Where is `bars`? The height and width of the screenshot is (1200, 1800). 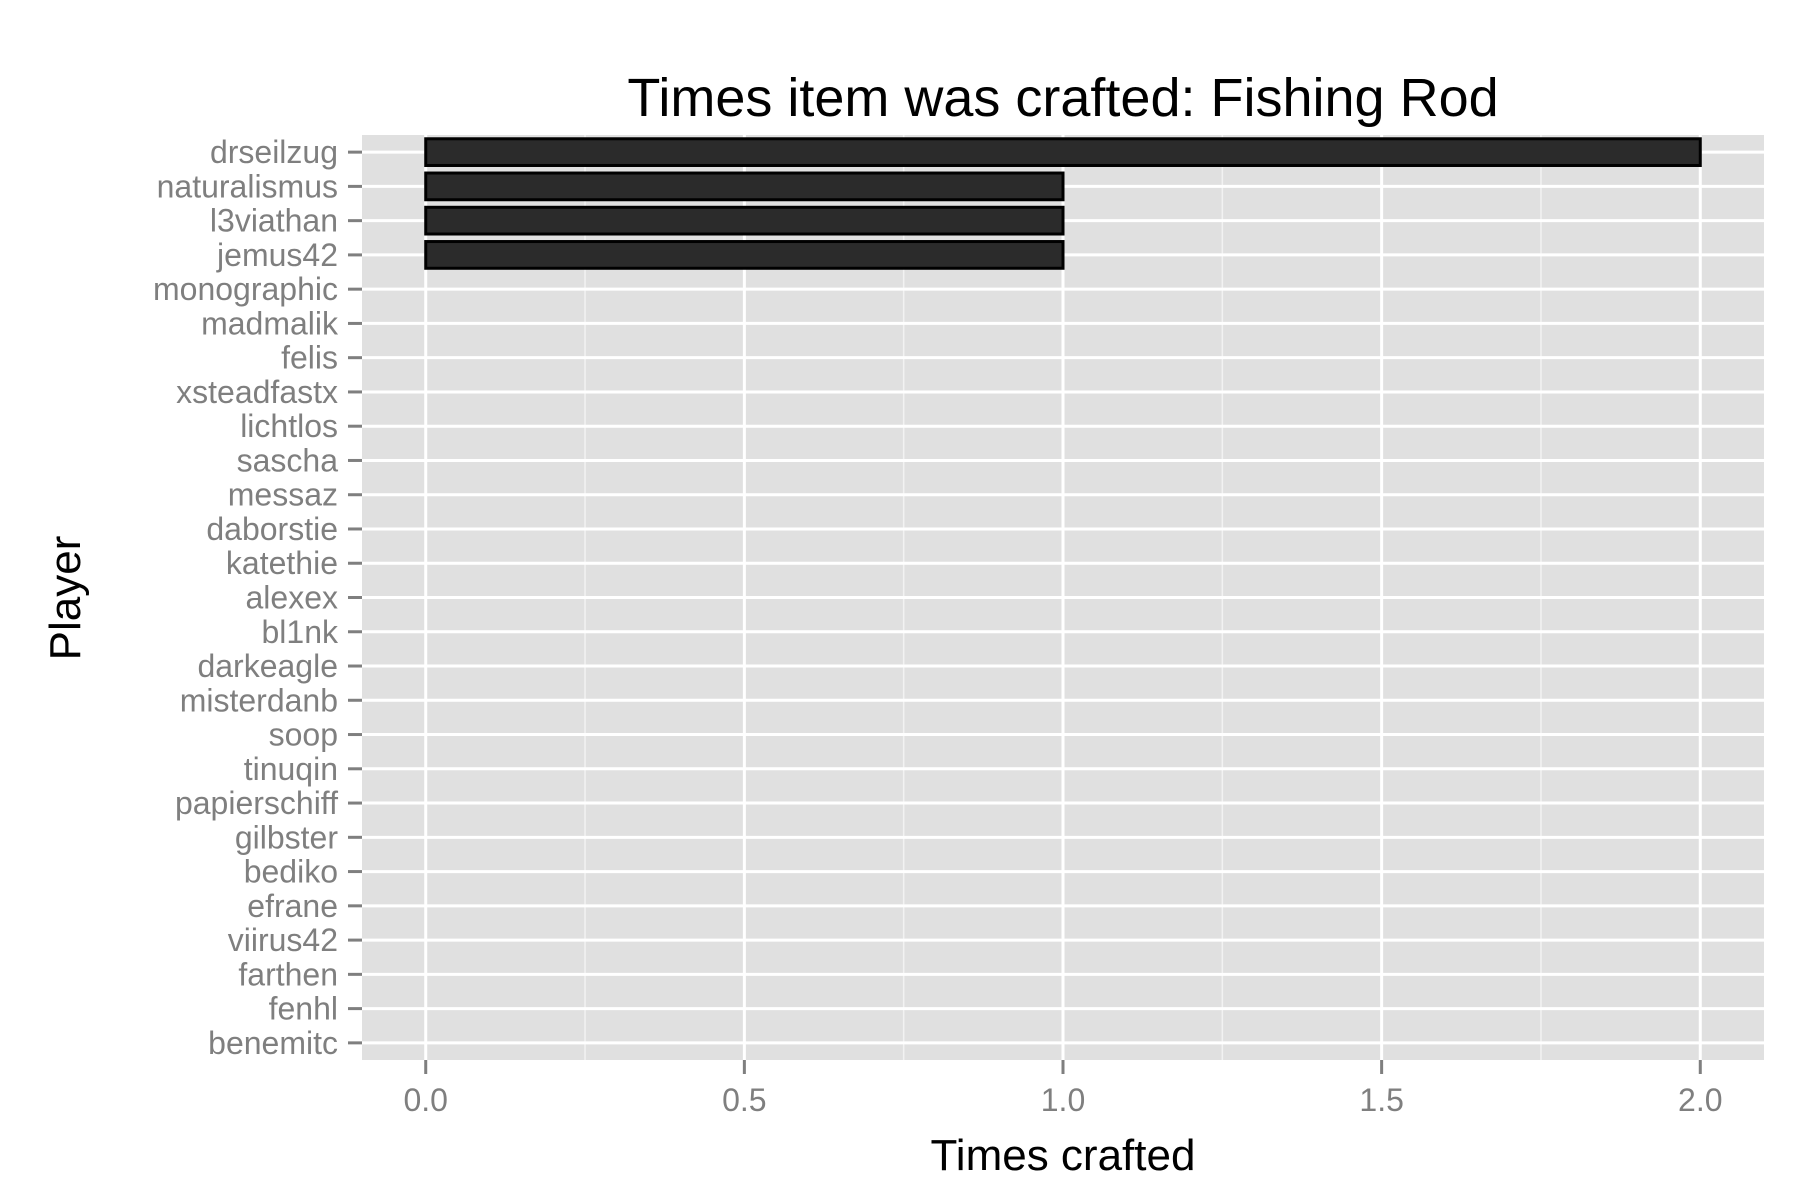 bars is located at coordinates (1063, 203).